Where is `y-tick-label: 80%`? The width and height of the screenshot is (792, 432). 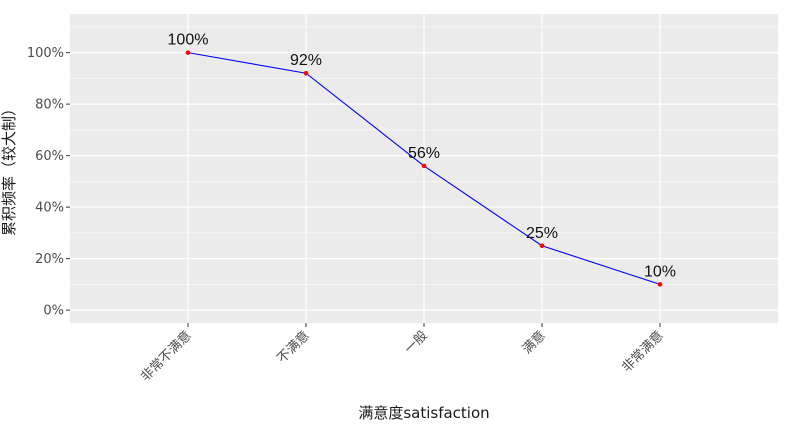
y-tick-label: 80% is located at coordinates (49, 105).